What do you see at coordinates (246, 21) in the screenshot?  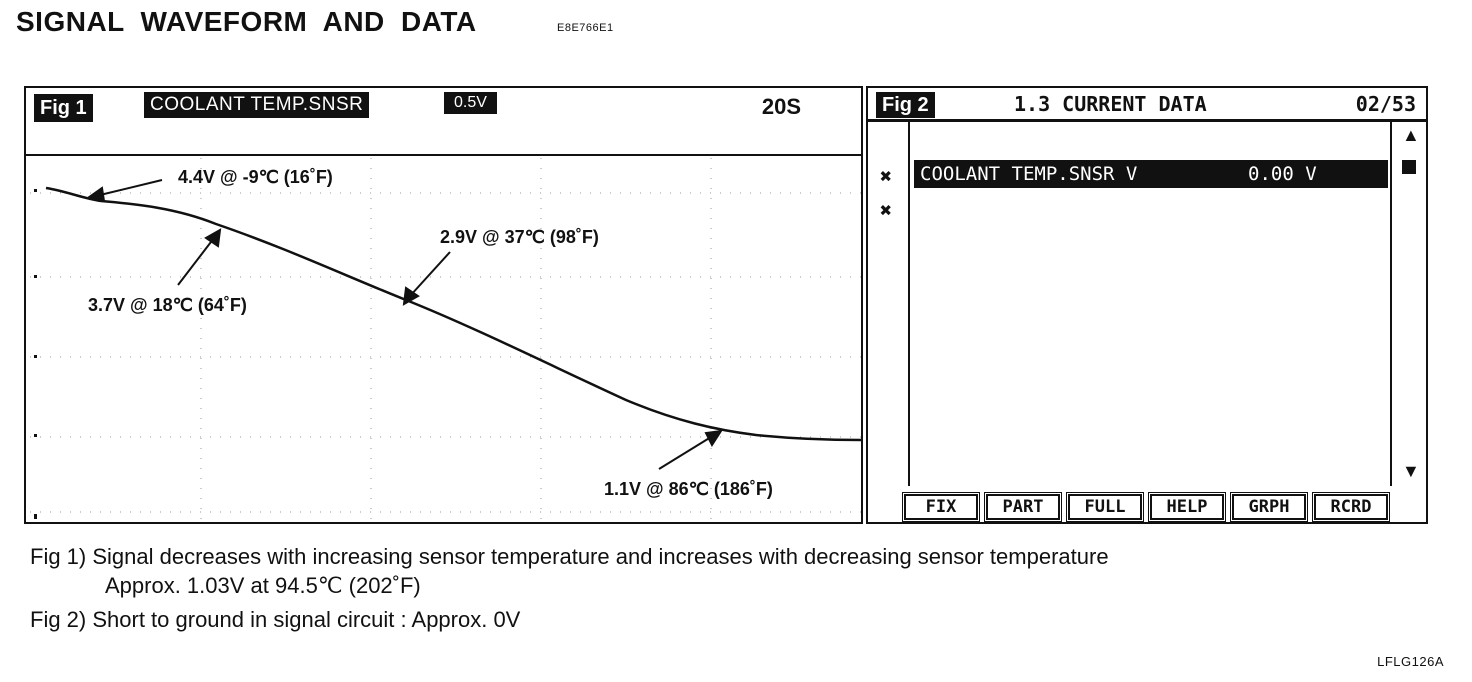 I see `page-title: SIGNAL WAVEFORM AND DATA` at bounding box center [246, 21].